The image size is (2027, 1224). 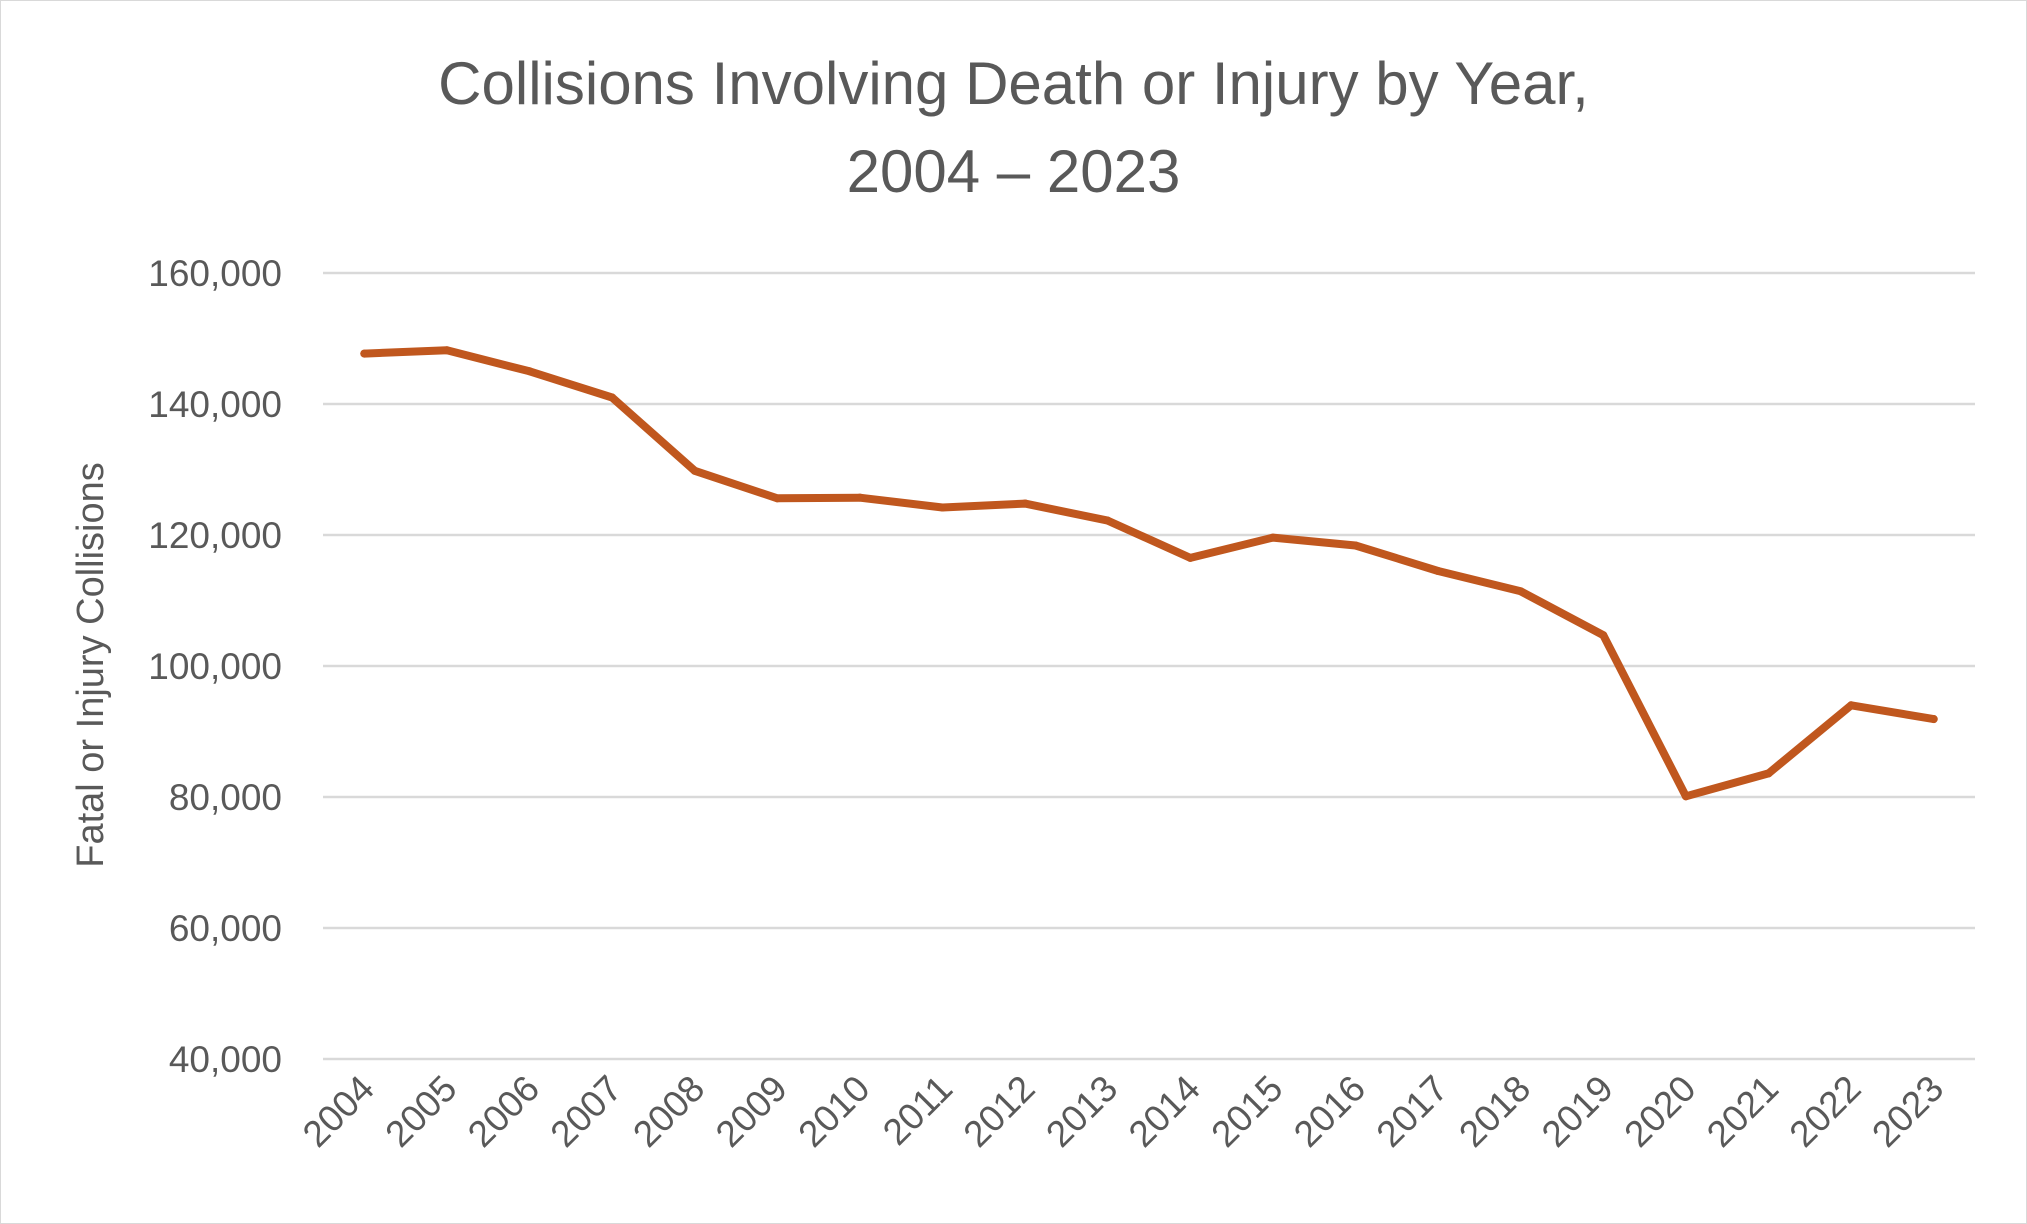 I want to click on x-tick-label: 2019, so click(x=1577, y=1111).